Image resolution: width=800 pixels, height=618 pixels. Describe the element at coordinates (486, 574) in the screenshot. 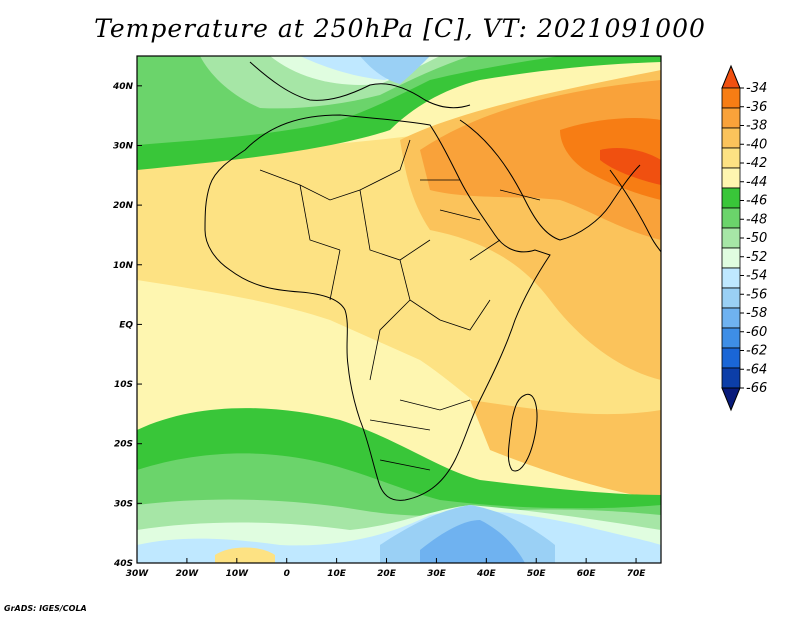

I see `lon-label: 40E` at that location.